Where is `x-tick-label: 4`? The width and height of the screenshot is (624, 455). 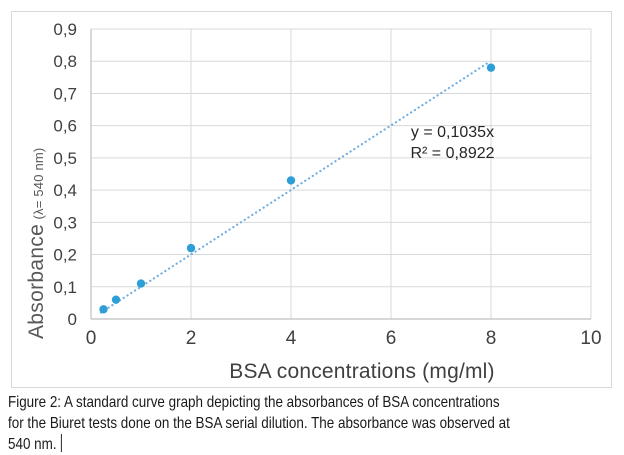
x-tick-label: 4 is located at coordinates (291, 338).